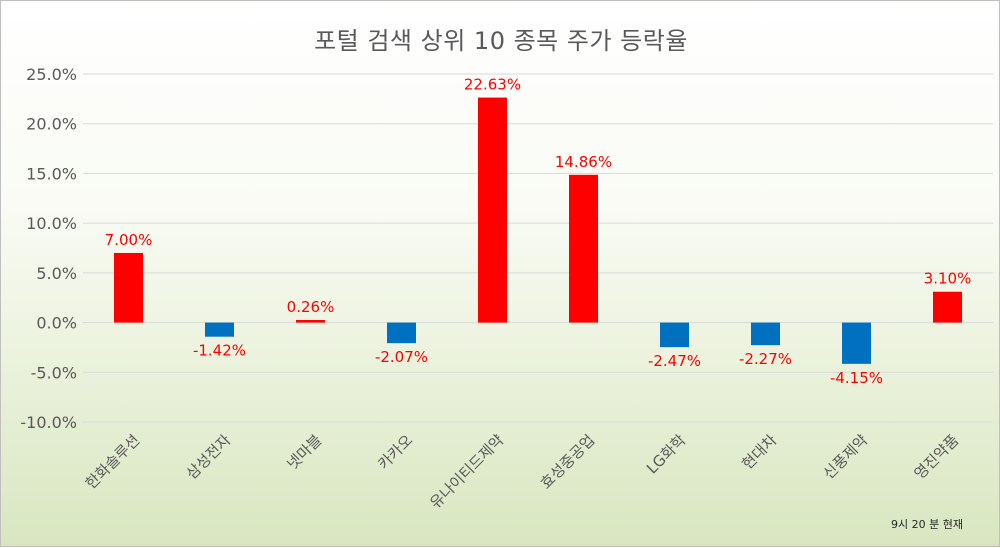 This screenshot has height=548, width=1000. What do you see at coordinates (54, 372) in the screenshot?
I see `y-tick-label: -5.0%` at bounding box center [54, 372].